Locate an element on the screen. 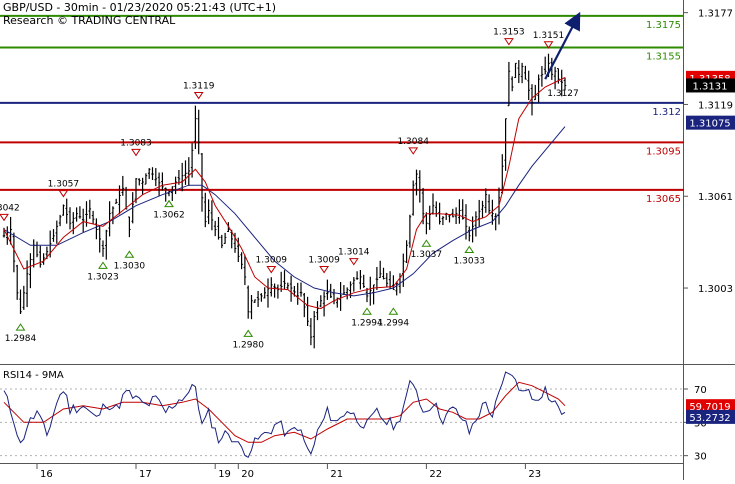 The image size is (735, 484). level-label-resistance: 1.3155 is located at coordinates (663, 56).